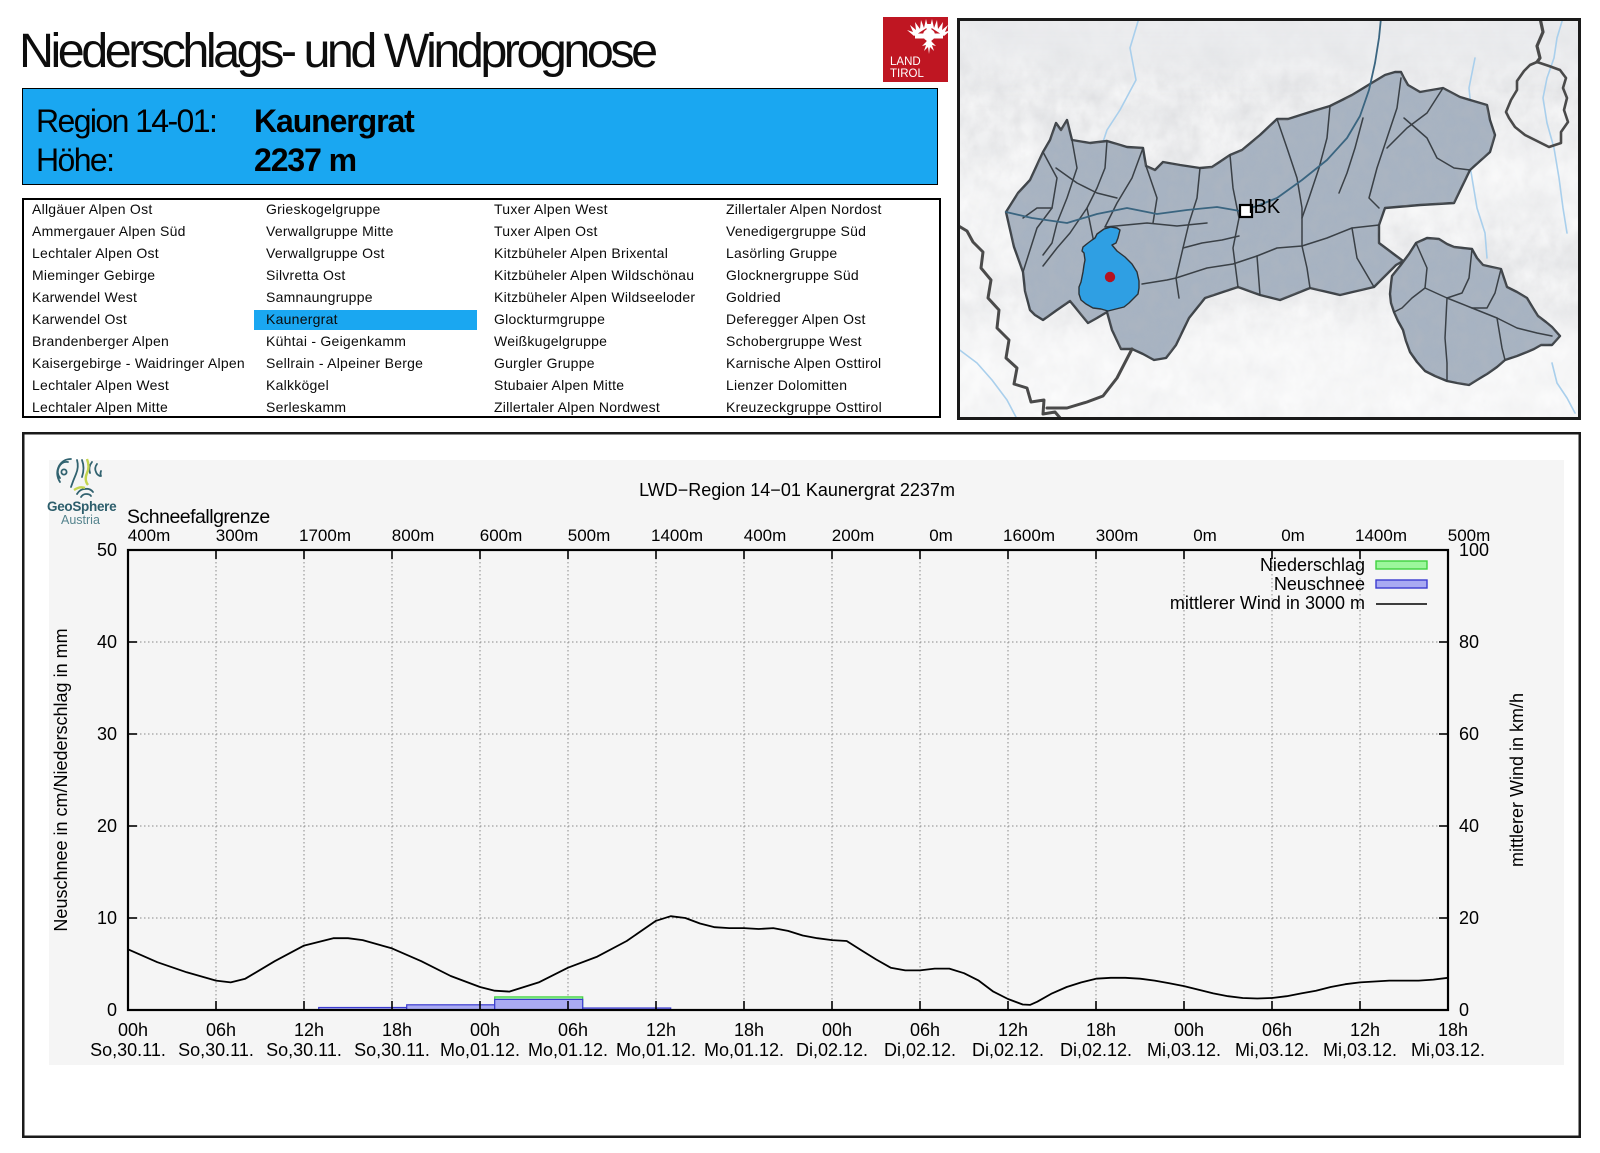 This screenshot has width=1600, height=1153. Describe the element at coordinates (1264, 207) in the screenshot. I see `svg-text: IBK` at that location.